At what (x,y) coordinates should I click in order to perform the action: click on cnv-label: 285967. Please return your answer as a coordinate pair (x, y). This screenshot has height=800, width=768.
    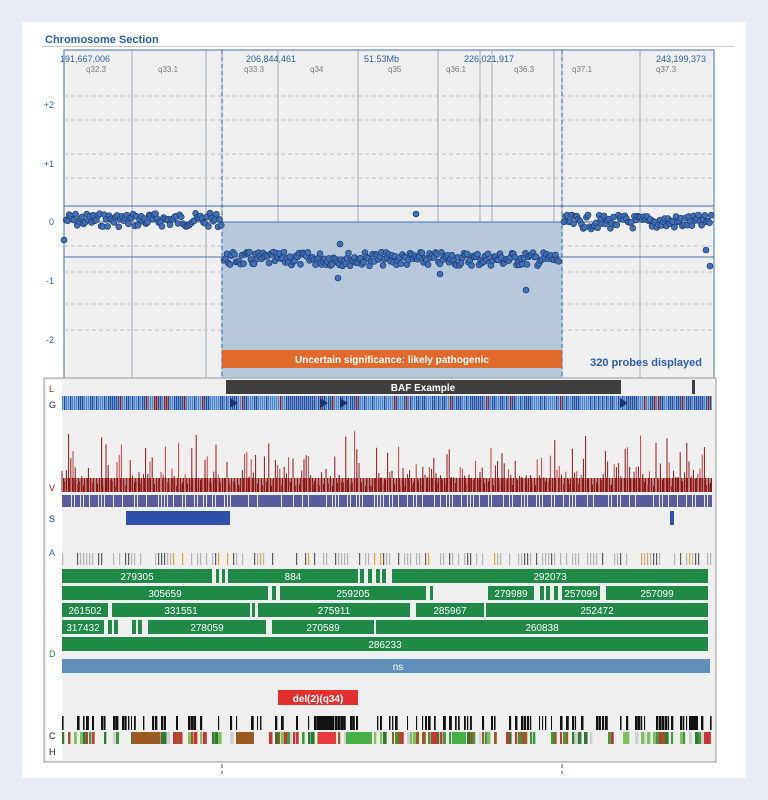
    Looking at the image, I should click on (450, 611).